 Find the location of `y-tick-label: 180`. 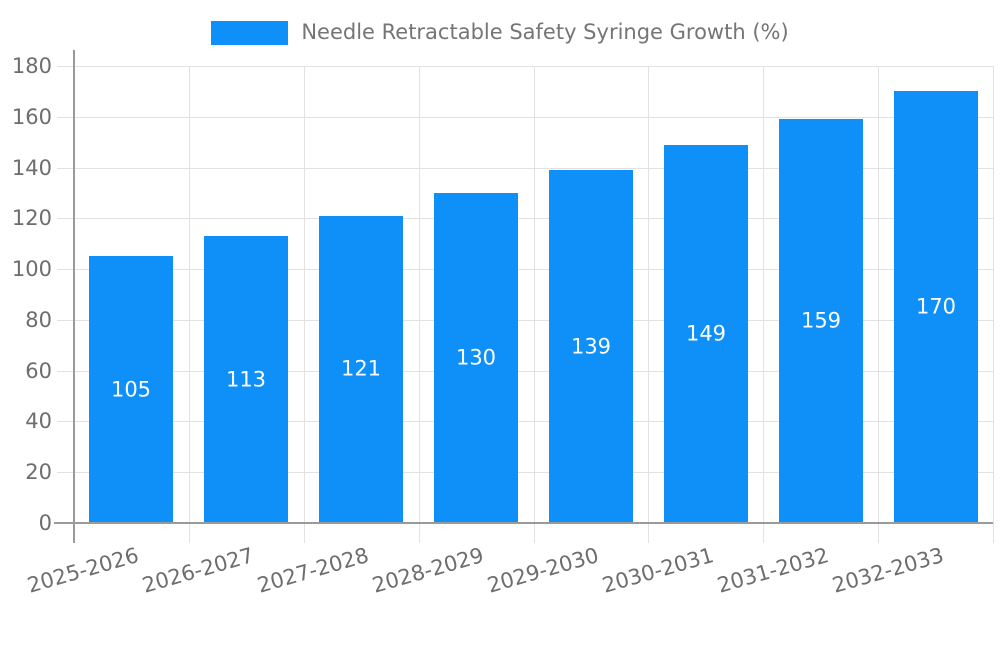

y-tick-label: 180 is located at coordinates (31, 66).